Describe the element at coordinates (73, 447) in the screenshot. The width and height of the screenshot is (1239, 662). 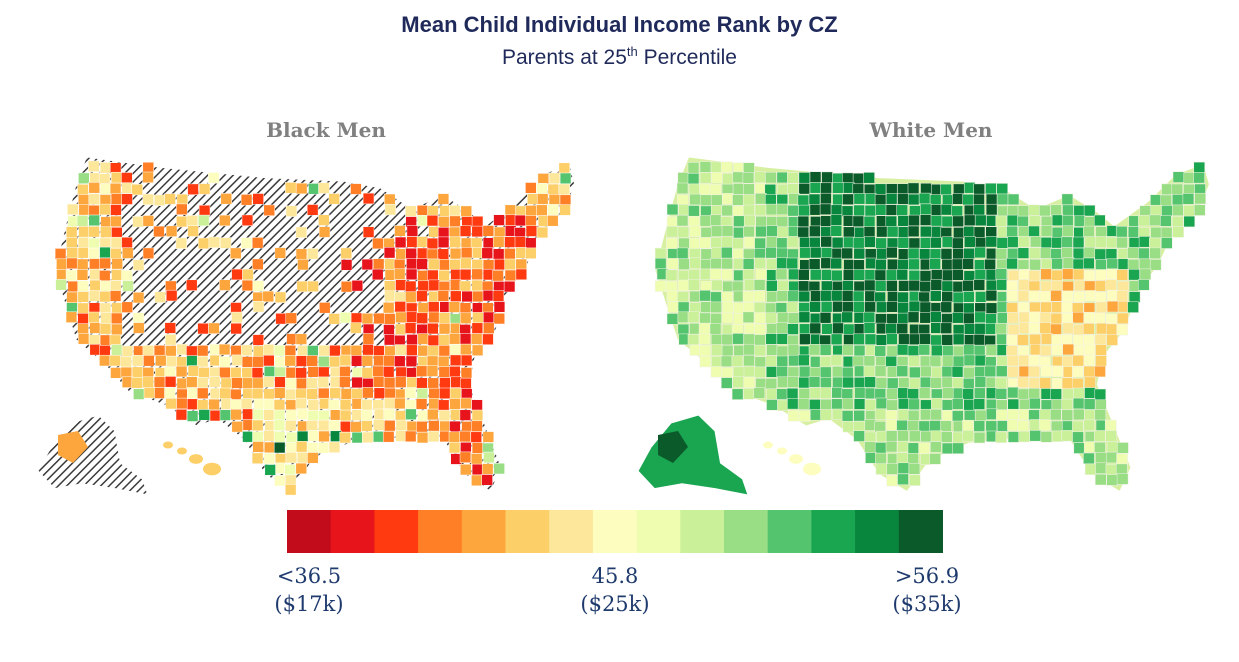
I see `alaska-subregion` at that location.